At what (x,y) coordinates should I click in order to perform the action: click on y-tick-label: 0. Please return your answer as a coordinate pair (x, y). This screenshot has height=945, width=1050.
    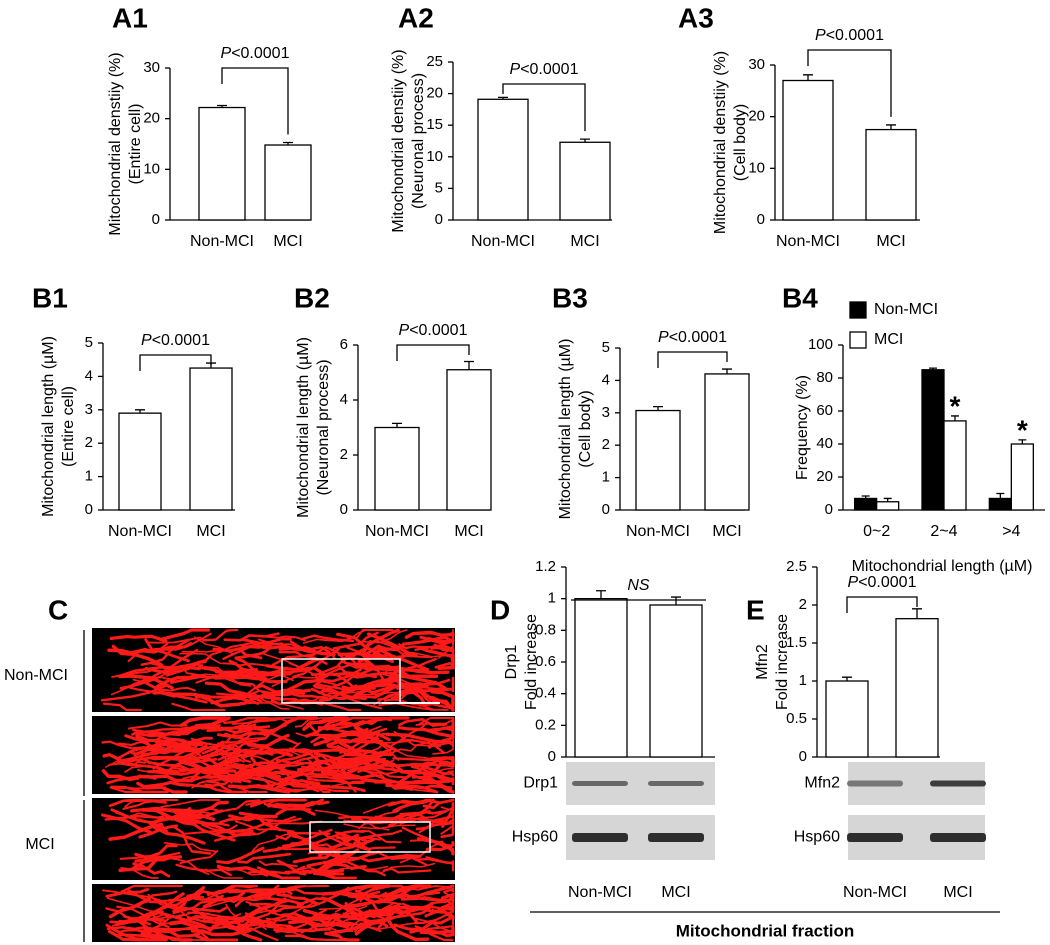
    Looking at the image, I should click on (89, 509).